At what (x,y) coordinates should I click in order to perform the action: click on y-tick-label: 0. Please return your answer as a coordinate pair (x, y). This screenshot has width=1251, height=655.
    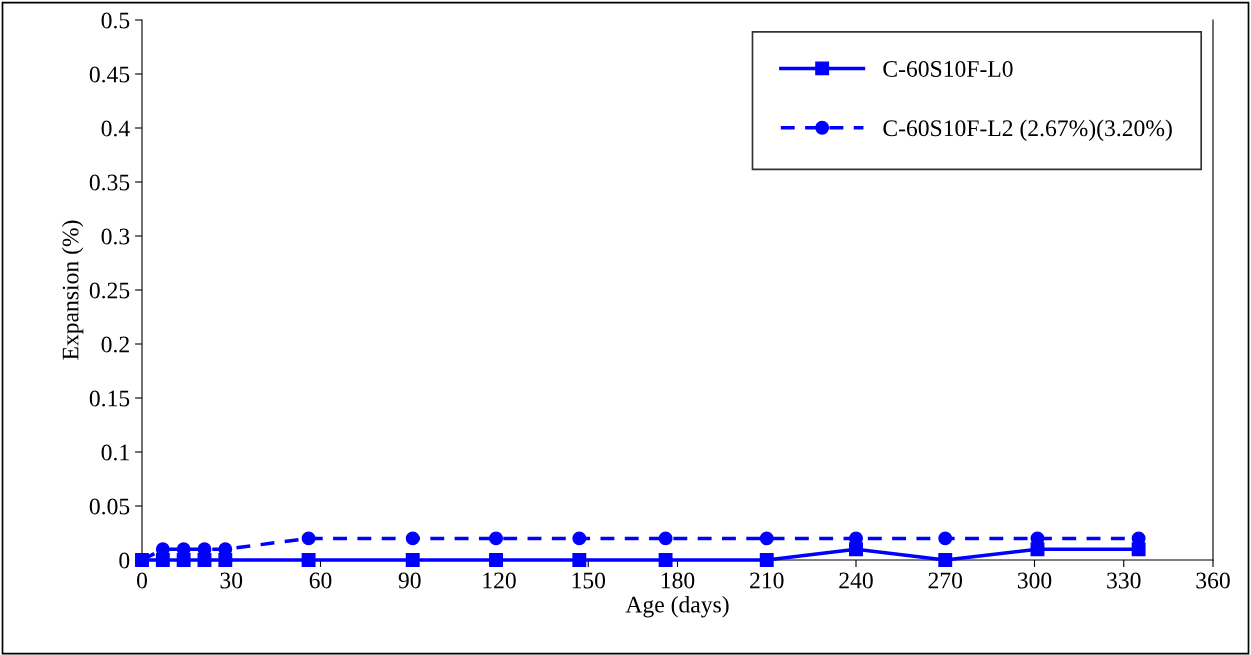
    Looking at the image, I should click on (124, 560).